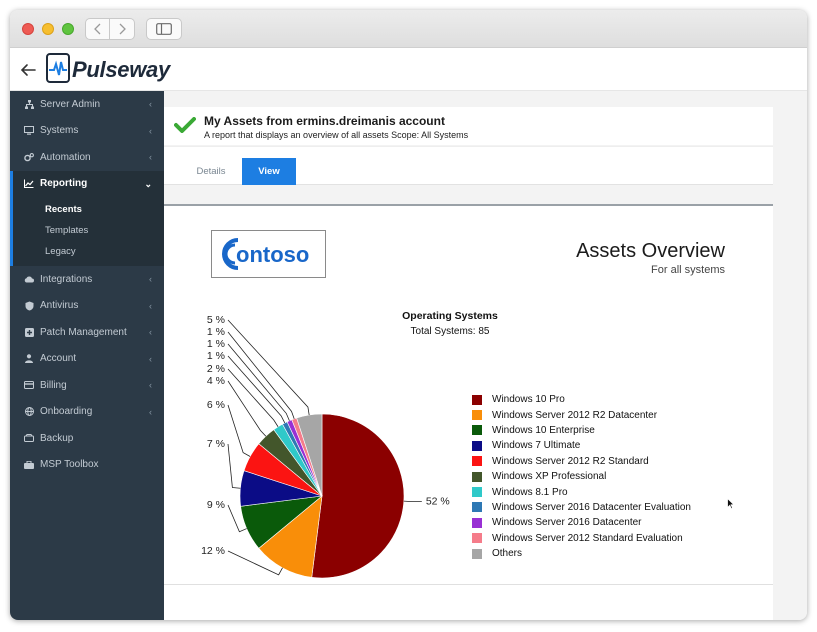  What do you see at coordinates (450, 331) in the screenshot?
I see `chart-subtitle: Total Systems: 85` at bounding box center [450, 331].